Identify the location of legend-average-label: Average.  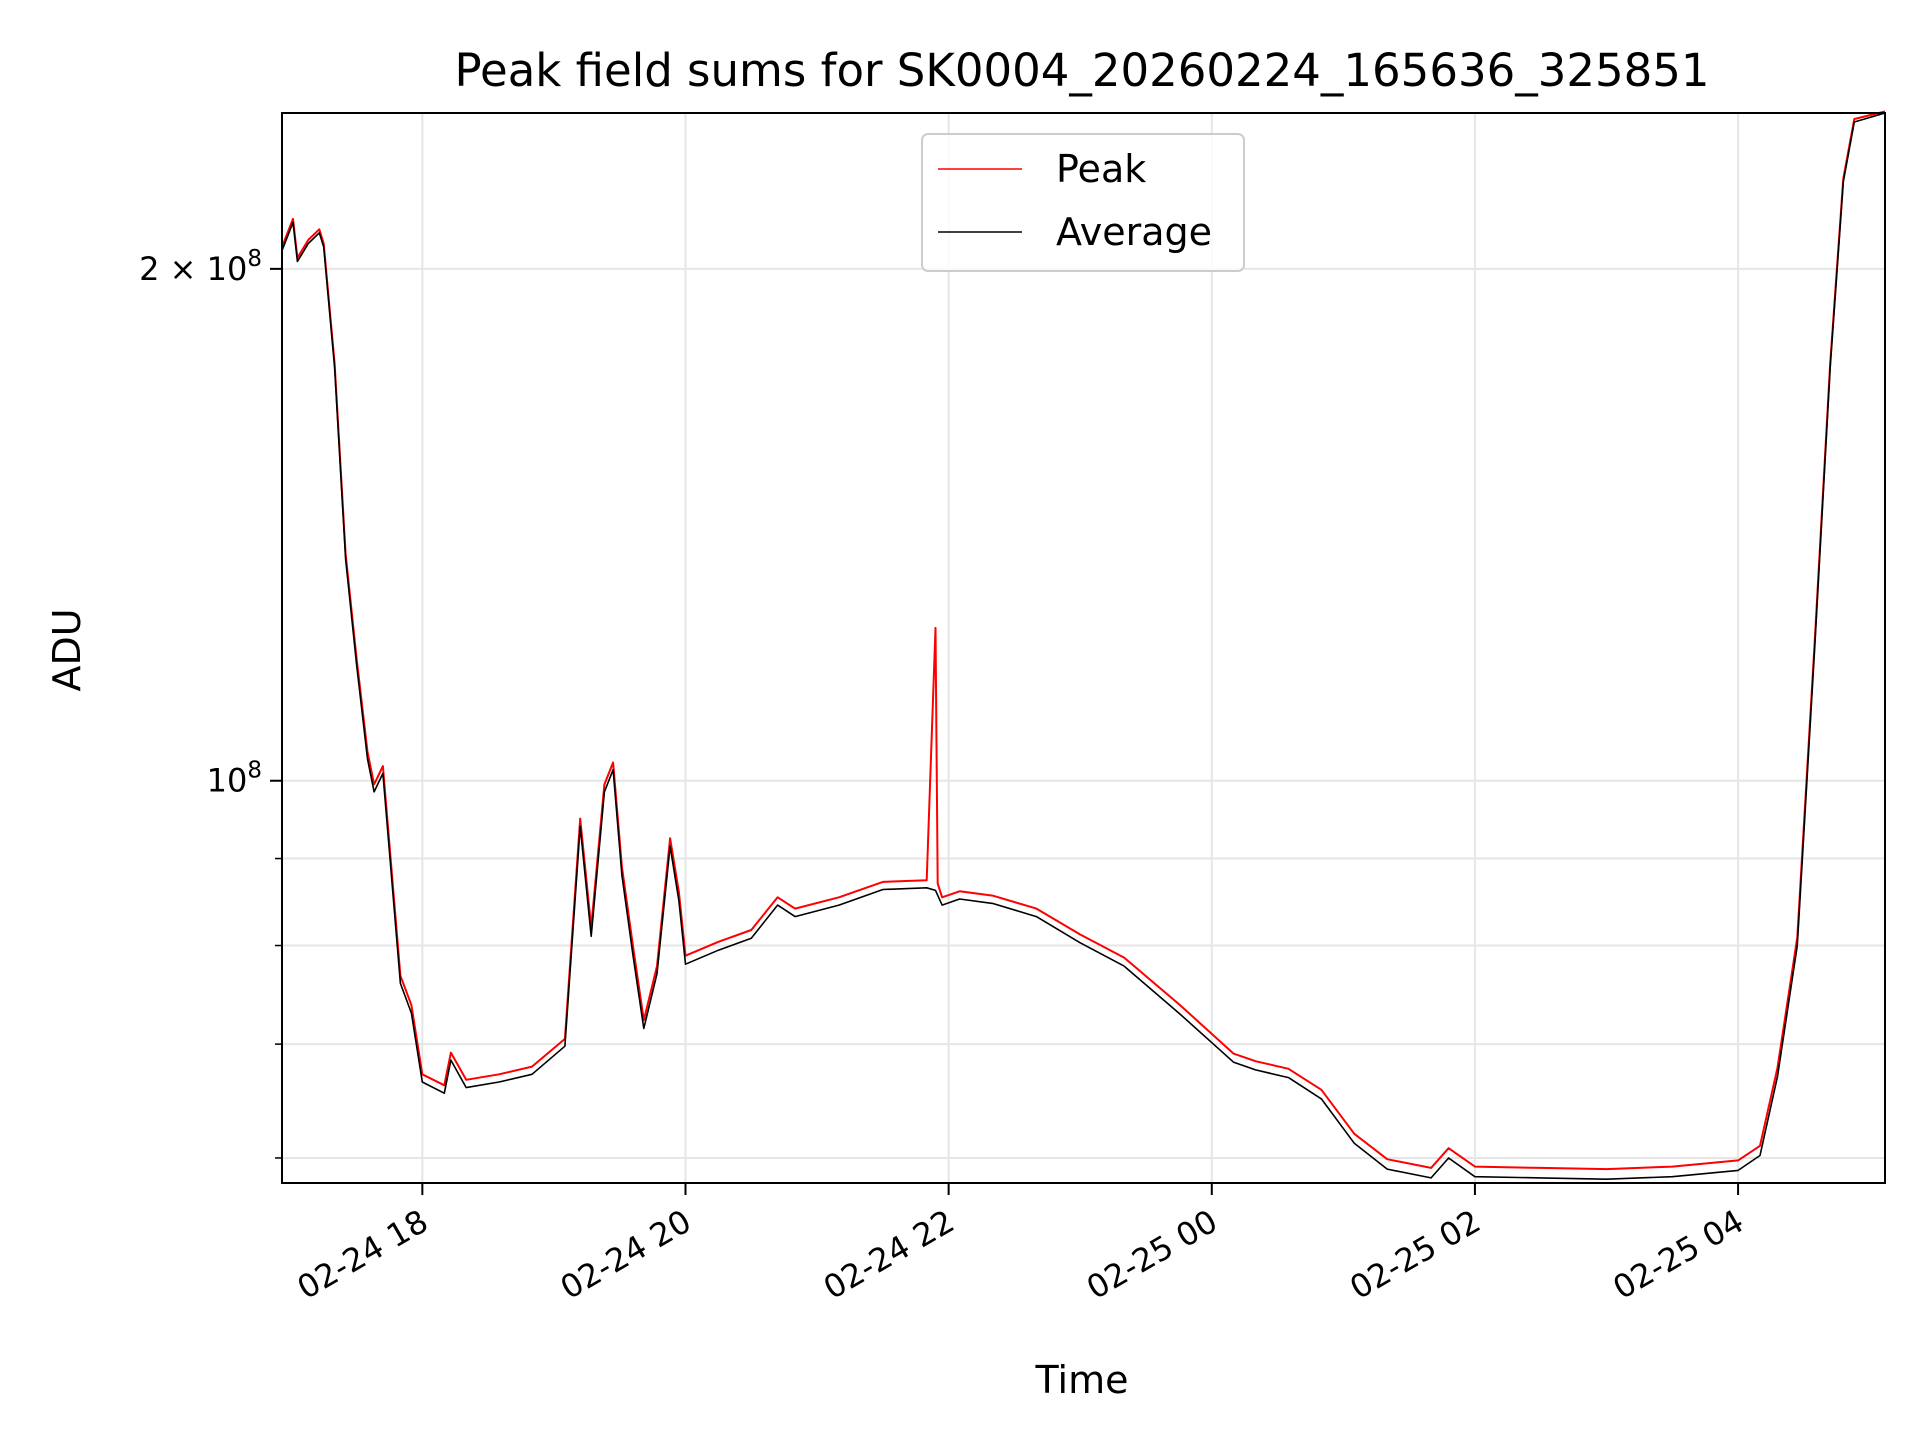
(1134, 232).